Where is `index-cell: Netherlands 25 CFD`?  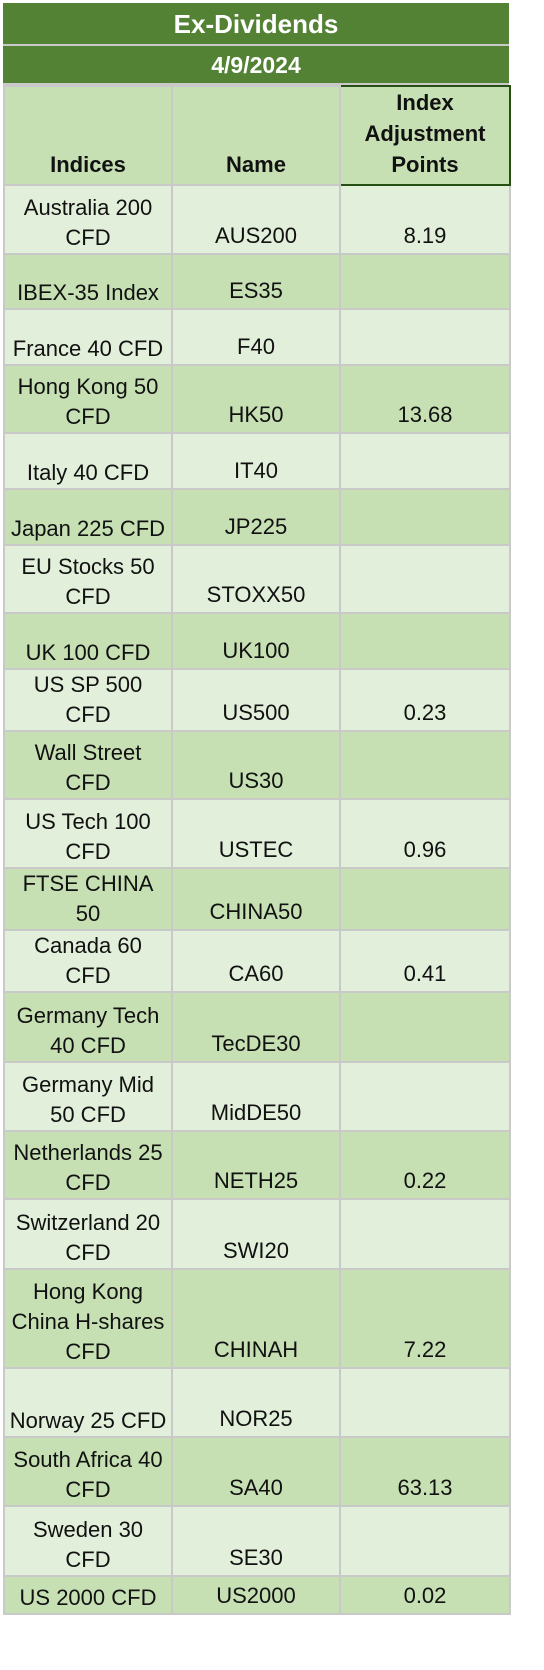 index-cell: Netherlands 25 CFD is located at coordinates (88, 1165).